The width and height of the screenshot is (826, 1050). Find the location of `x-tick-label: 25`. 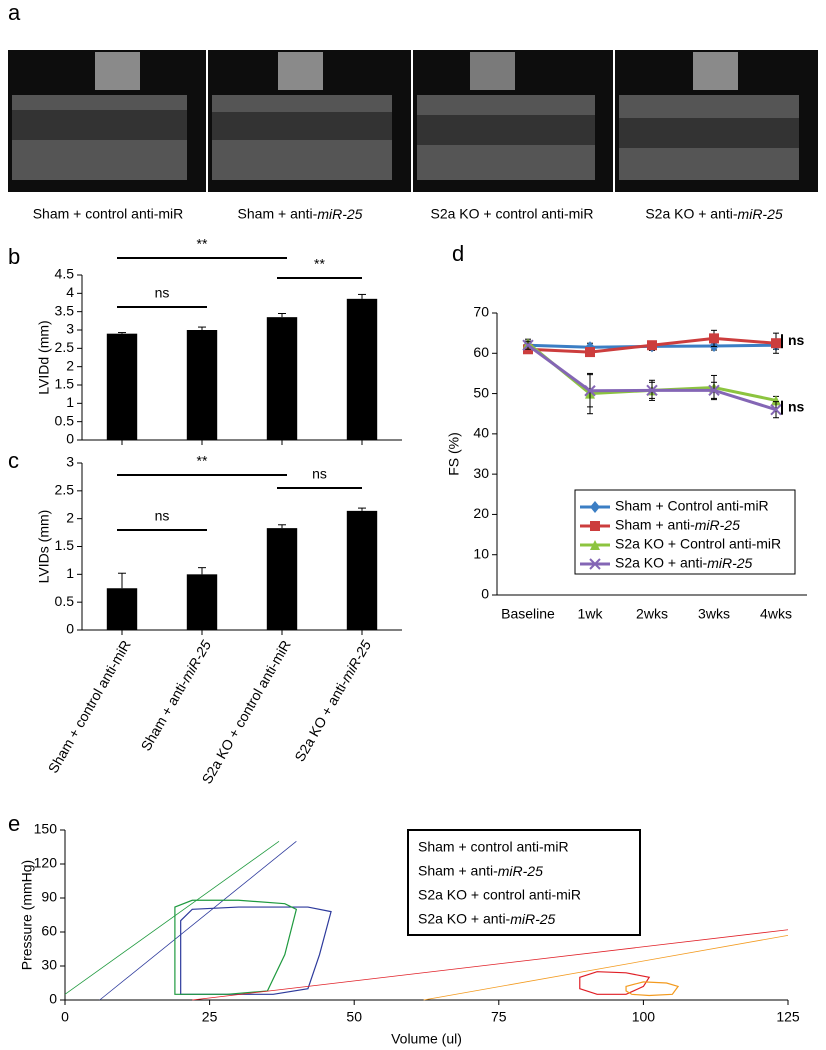

x-tick-label: 25 is located at coordinates (210, 1017).